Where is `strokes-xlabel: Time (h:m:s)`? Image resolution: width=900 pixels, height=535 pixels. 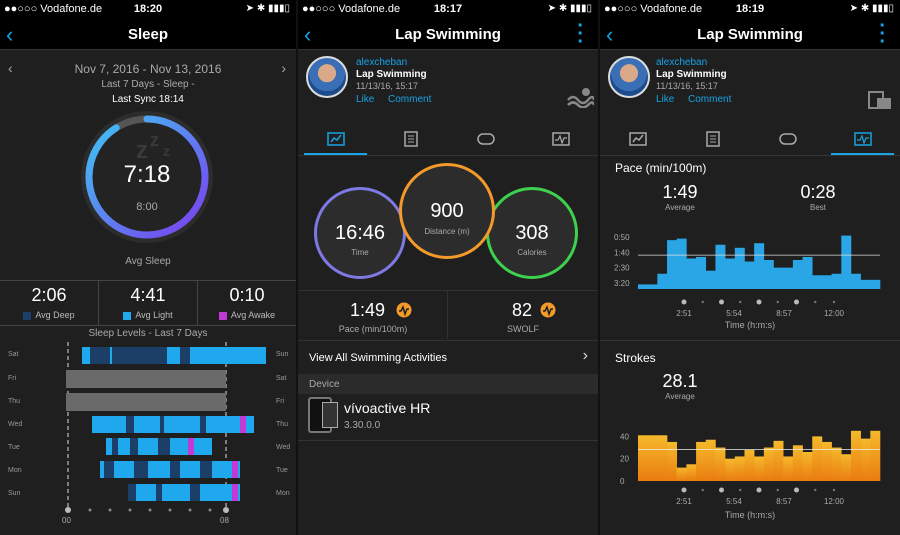 strokes-xlabel: Time (h:m:s) is located at coordinates (750, 515).